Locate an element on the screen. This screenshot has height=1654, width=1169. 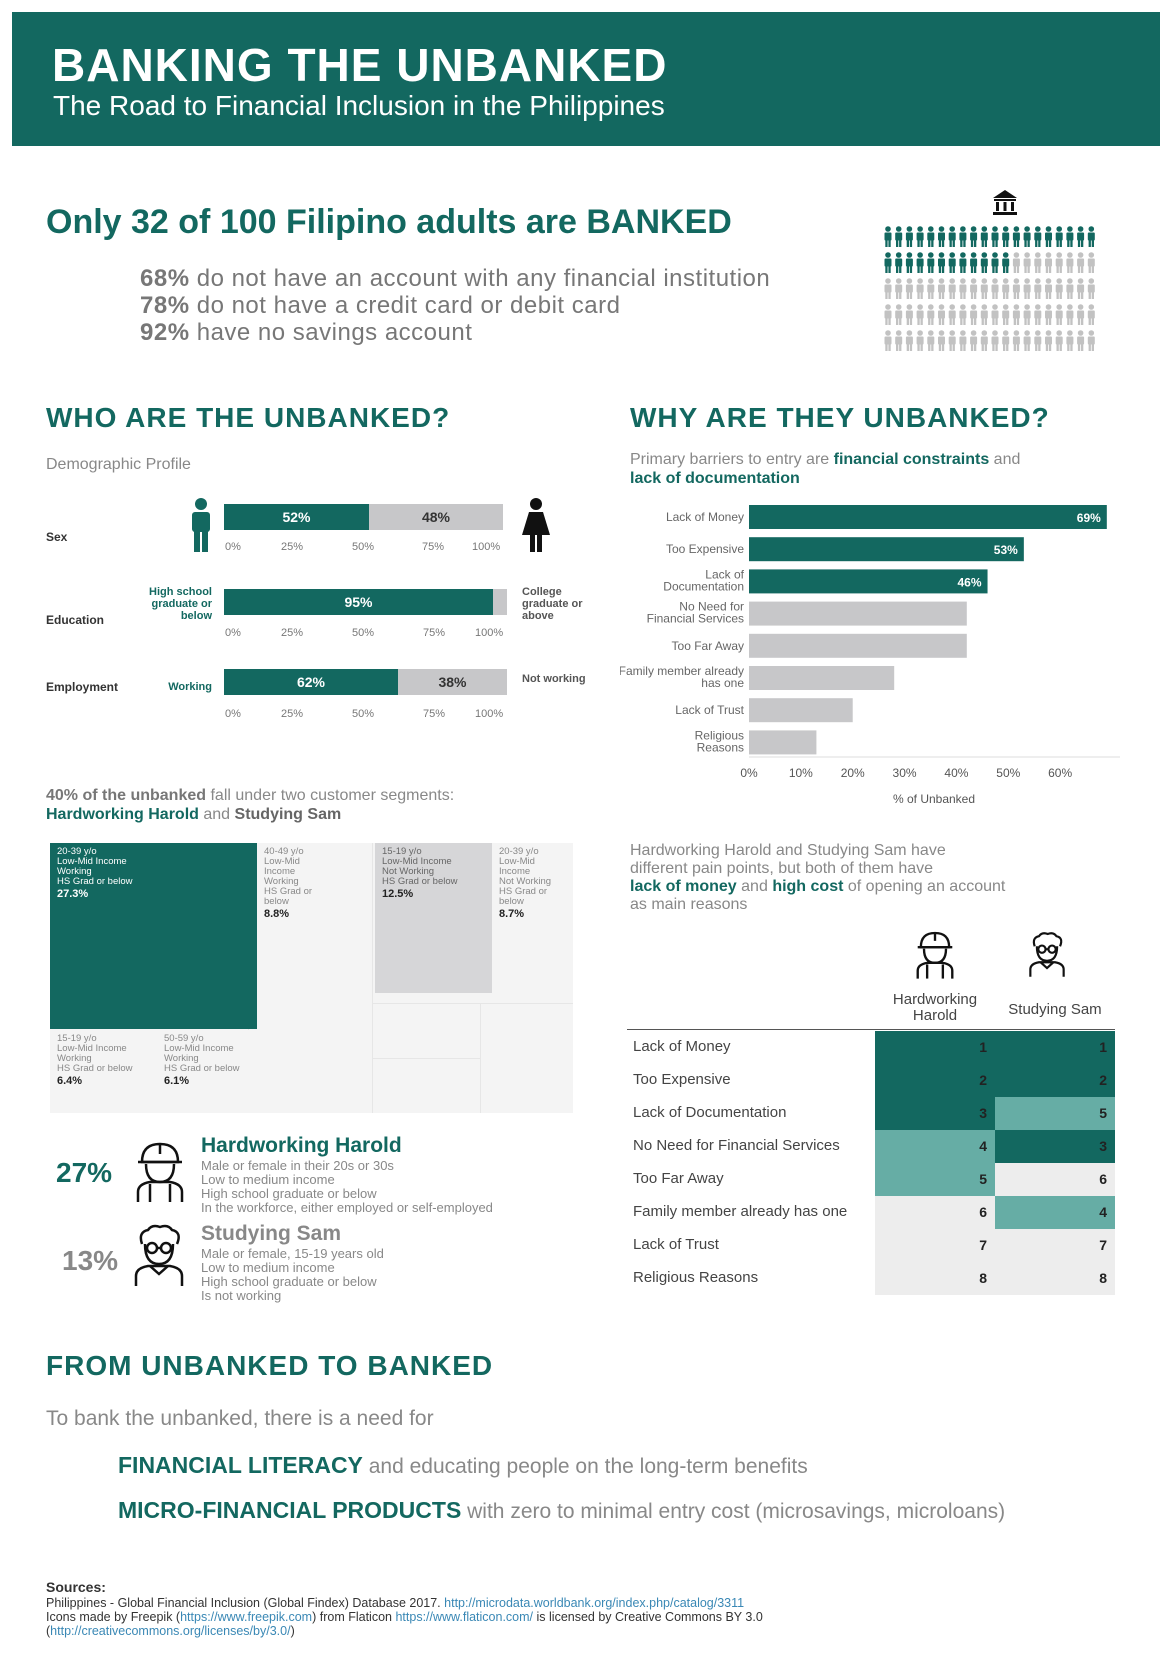
category-label: Religious is located at coordinates (719, 735).